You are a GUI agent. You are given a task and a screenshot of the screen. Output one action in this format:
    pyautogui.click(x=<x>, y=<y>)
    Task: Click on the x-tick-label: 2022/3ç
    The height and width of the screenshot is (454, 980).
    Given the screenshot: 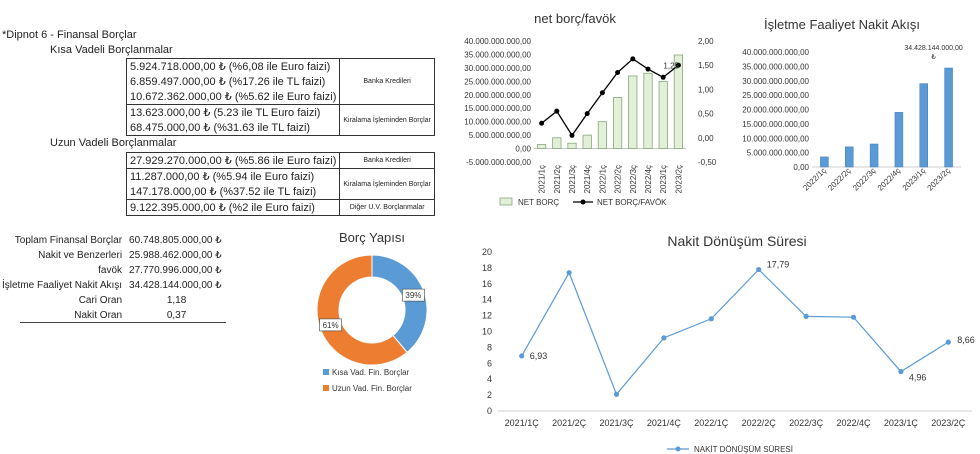 What is the action you would take?
    pyautogui.click(x=864, y=179)
    